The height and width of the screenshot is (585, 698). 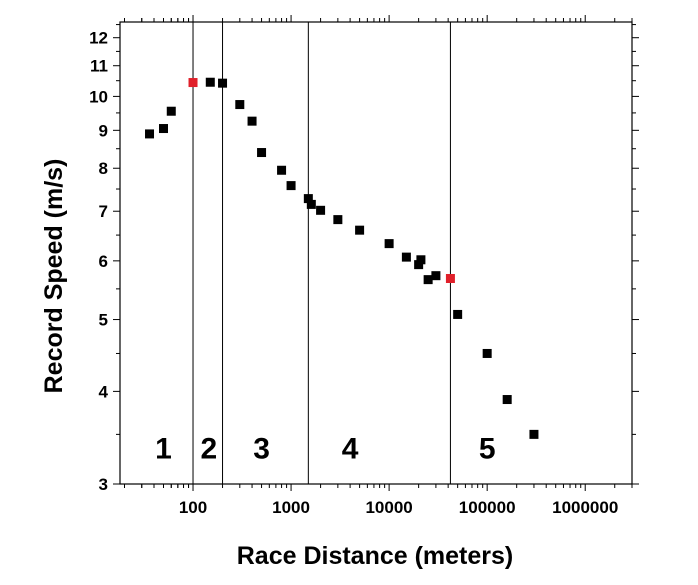 What do you see at coordinates (103, 168) in the screenshot?
I see `y-tick-label: 8` at bounding box center [103, 168].